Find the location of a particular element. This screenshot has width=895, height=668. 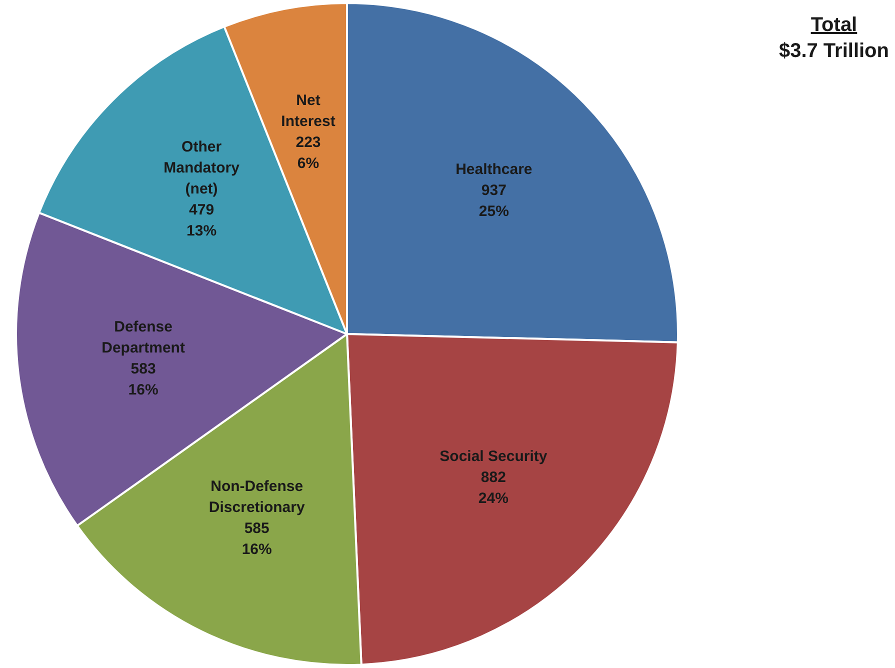

slice-label: Other Mandatory (net) is located at coordinates (202, 168).